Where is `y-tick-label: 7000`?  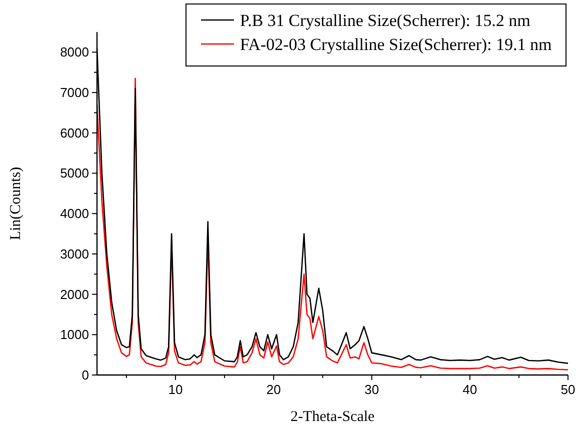 y-tick-label: 7000 is located at coordinates (74, 92).